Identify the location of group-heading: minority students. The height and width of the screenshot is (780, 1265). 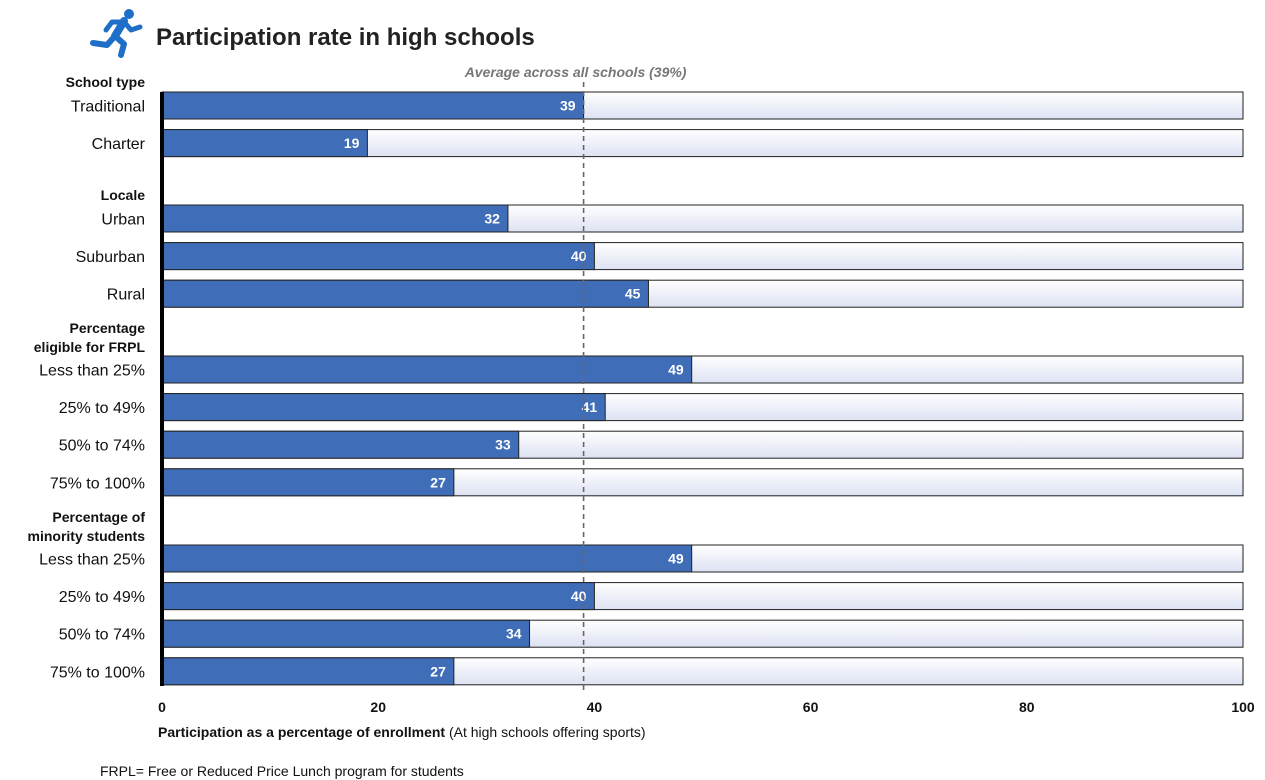
(87, 536).